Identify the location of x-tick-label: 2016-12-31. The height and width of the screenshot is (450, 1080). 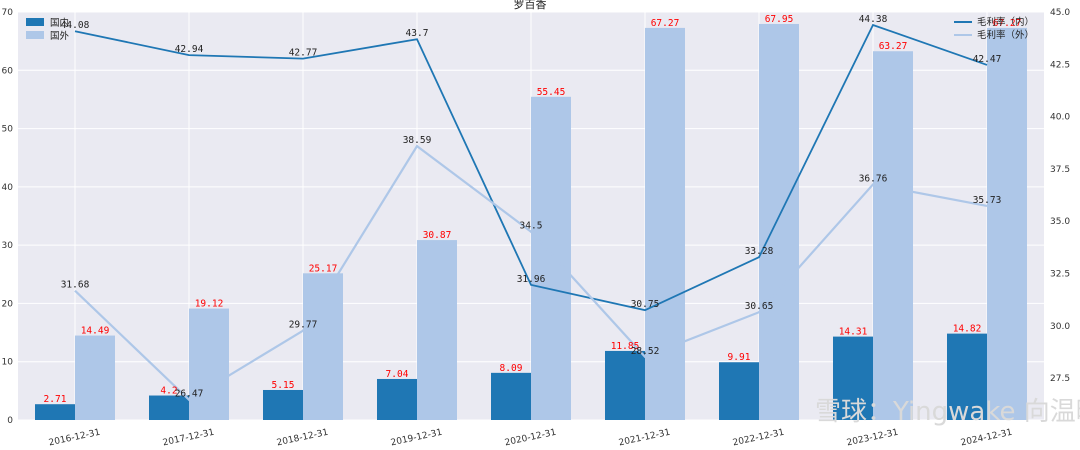
(74, 438).